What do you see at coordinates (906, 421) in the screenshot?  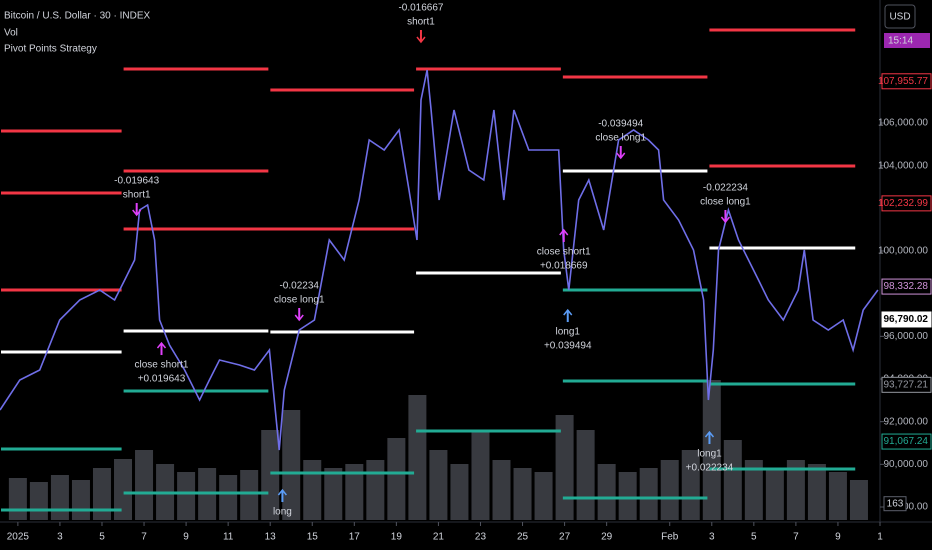 I see `y-tick-label: 92,000.00` at bounding box center [906, 421].